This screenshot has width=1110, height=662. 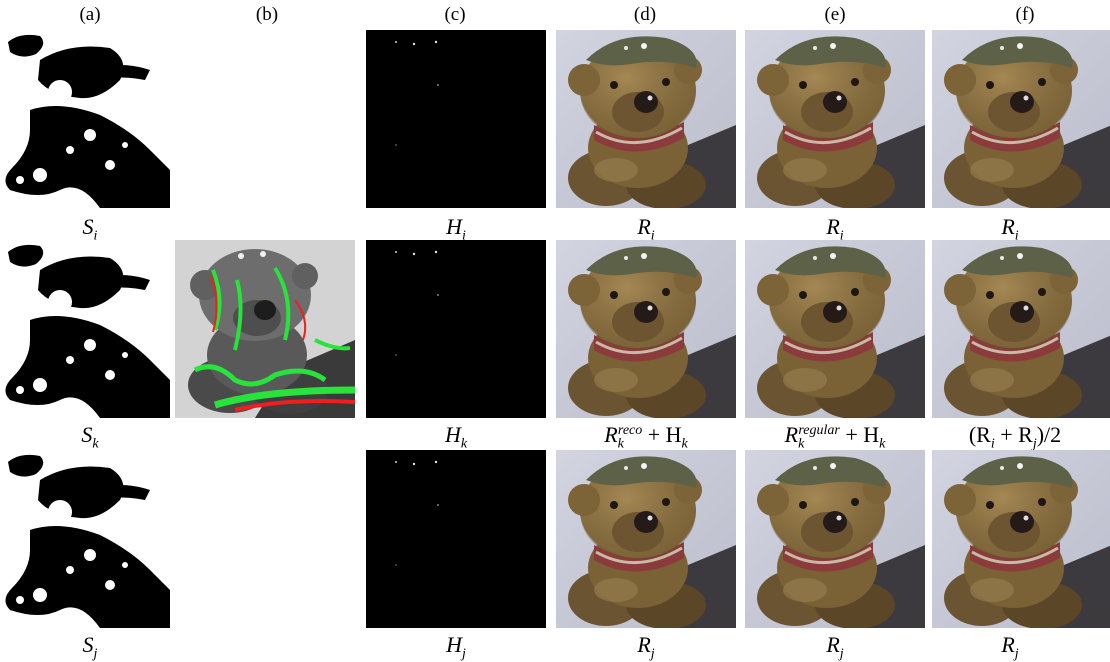 What do you see at coordinates (1015, 437) in the screenshot?
I see `caption-f-row2: (Ri + Rj)/2` at bounding box center [1015, 437].